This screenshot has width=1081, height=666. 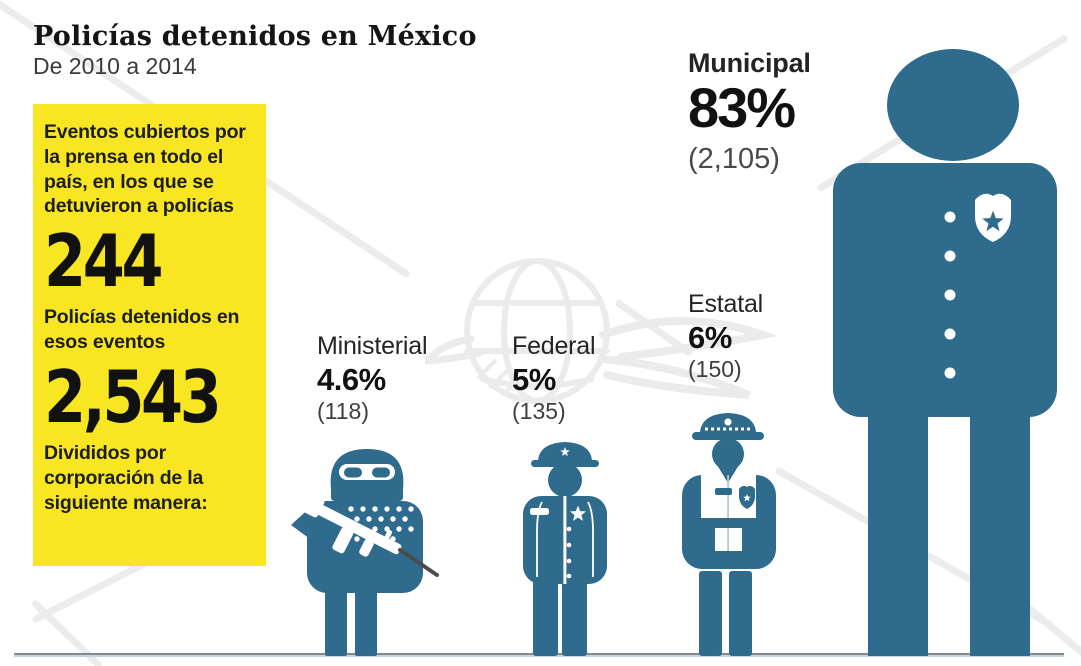 What do you see at coordinates (351, 379) in the screenshot?
I see `category-percent: 4.6%` at bounding box center [351, 379].